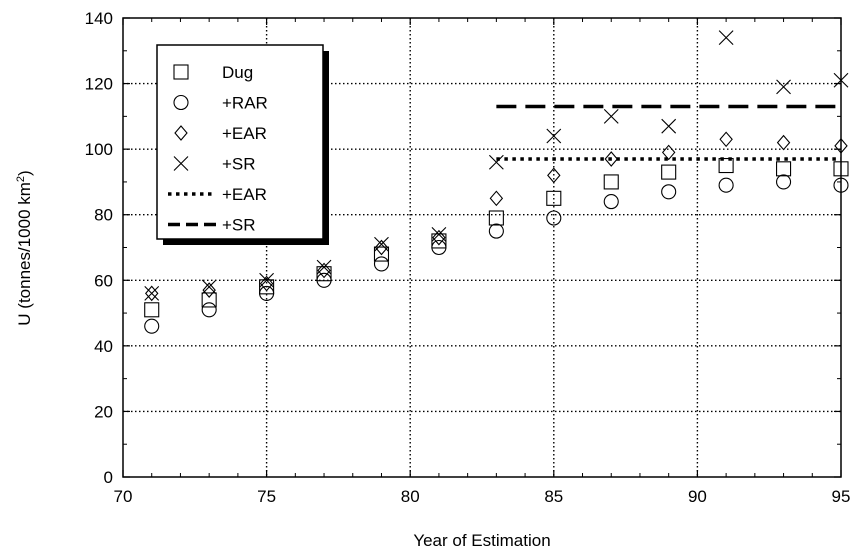 The height and width of the screenshot is (556, 857). I want to click on y-axis-title-superscript: 2, so click(21, 179).